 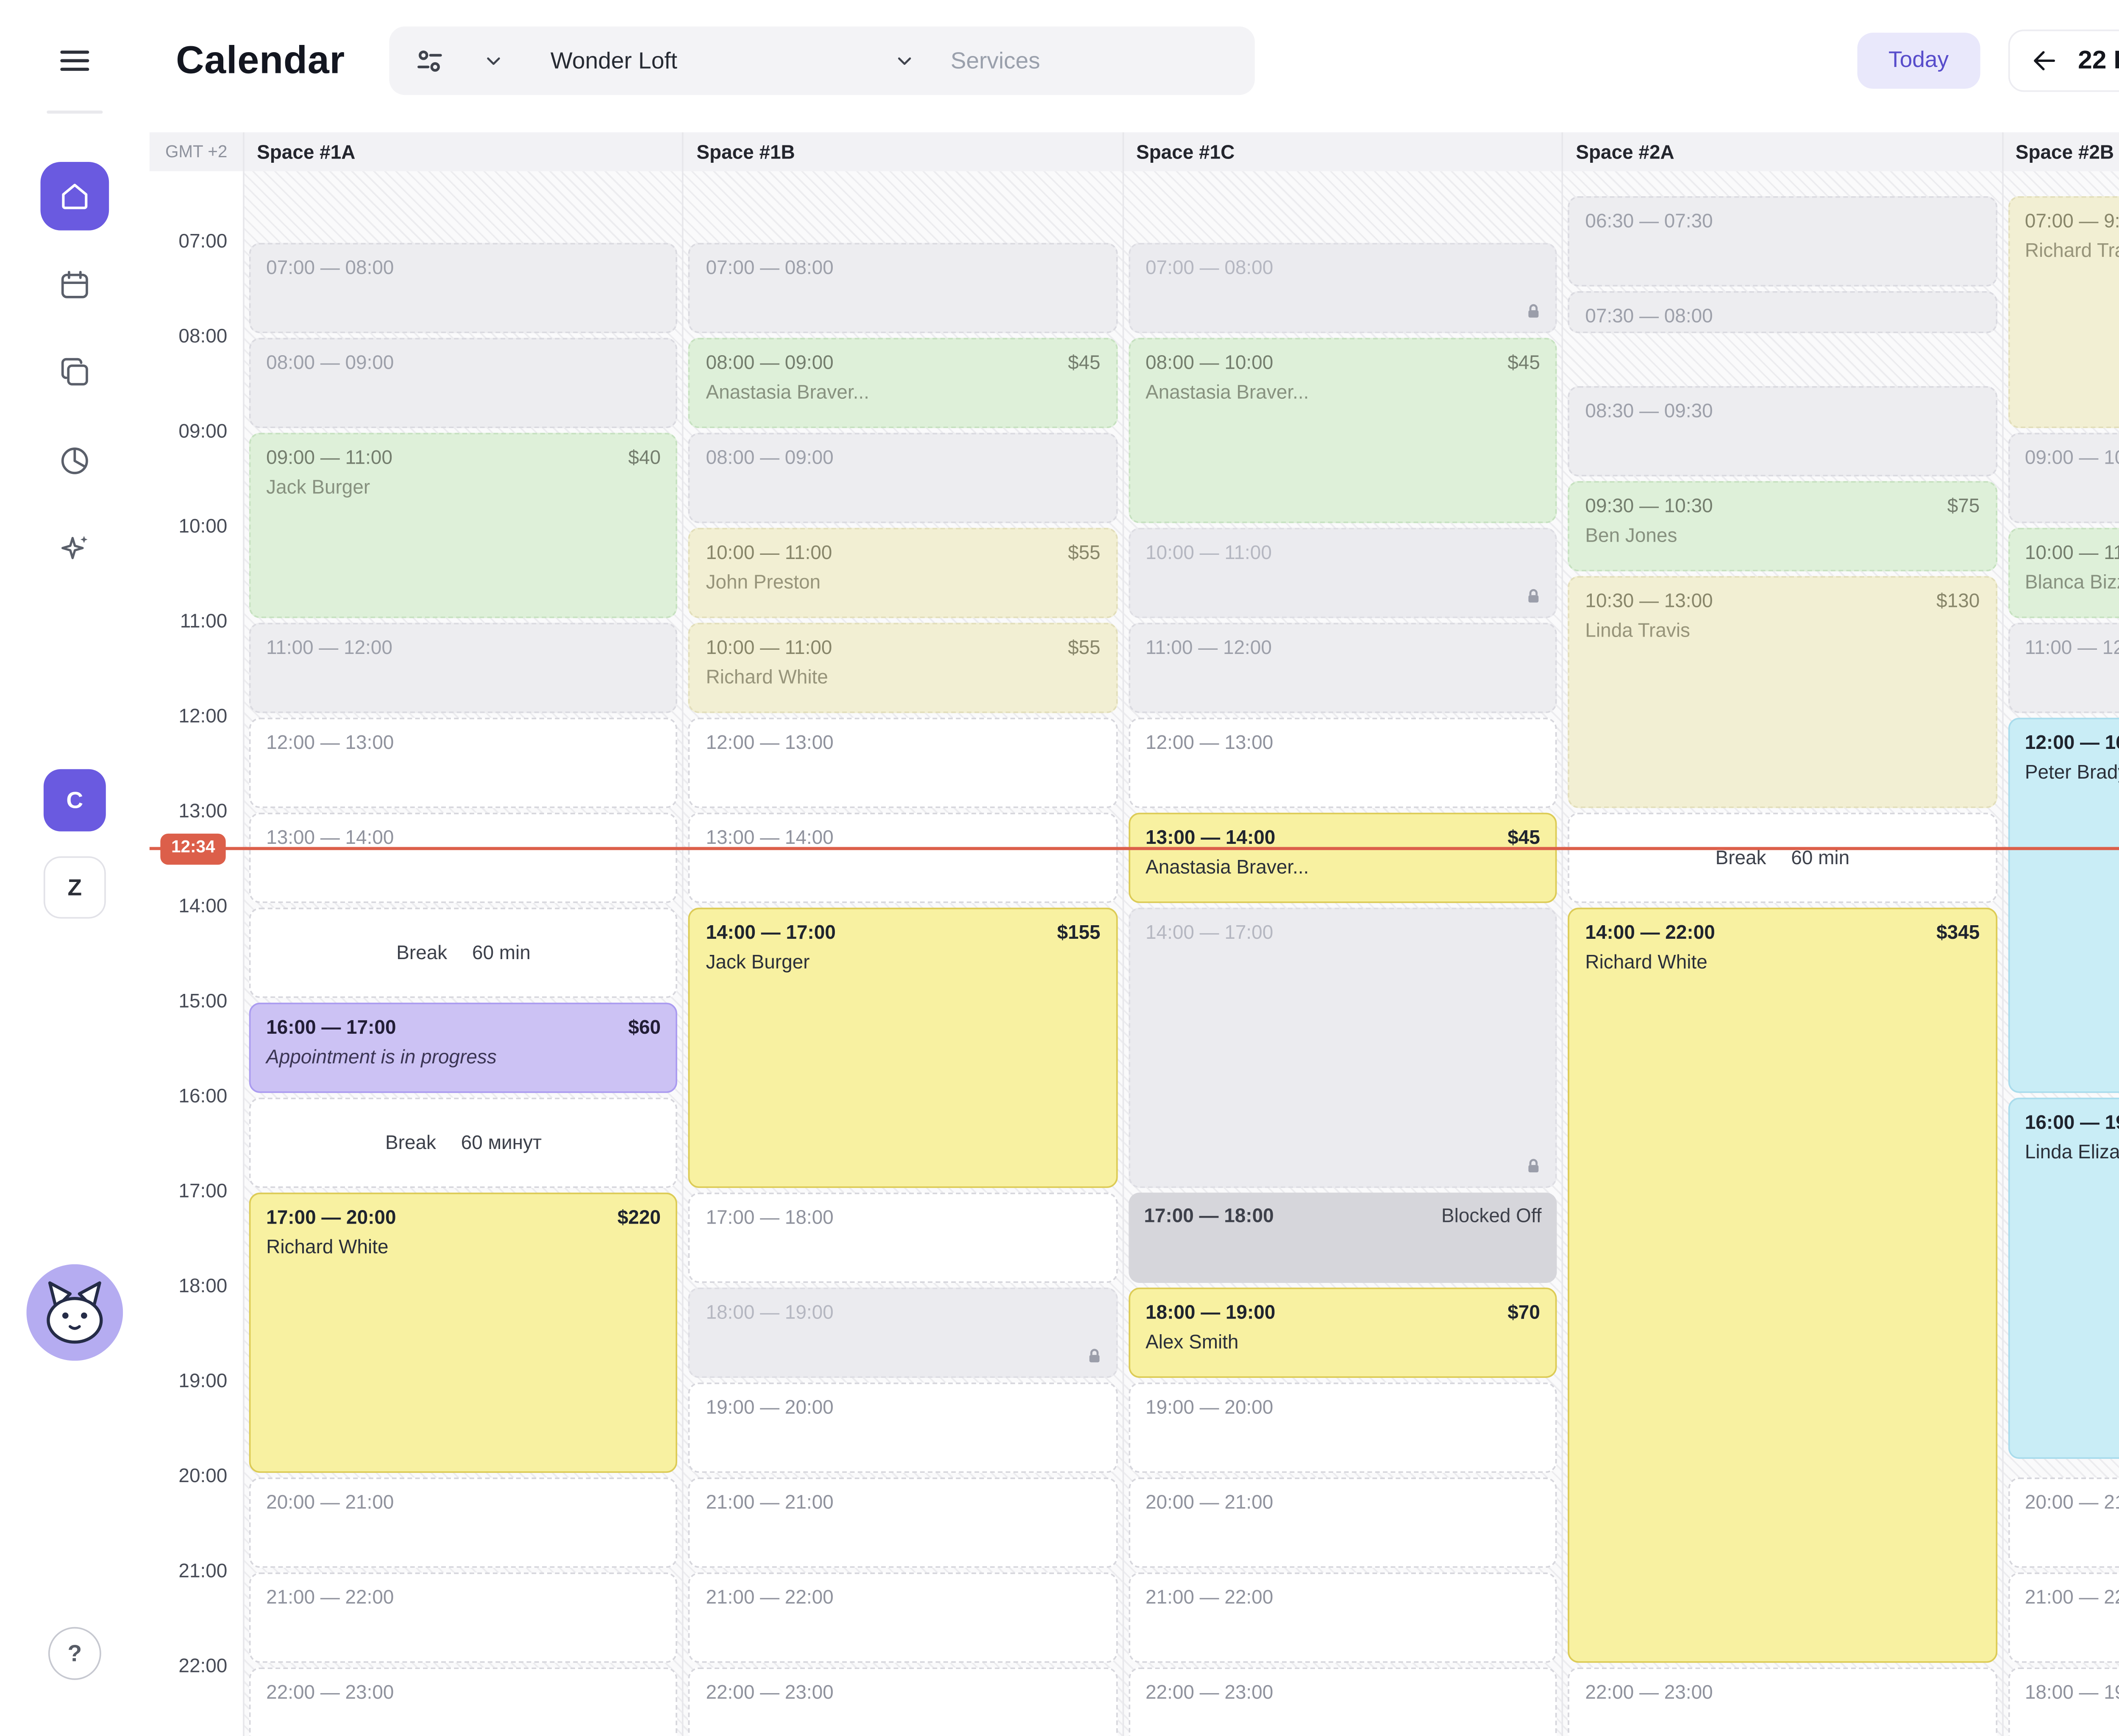 I want to click on appointment-event: 14:00 — 22:00 $345 Richard White, so click(x=1782, y=1285).